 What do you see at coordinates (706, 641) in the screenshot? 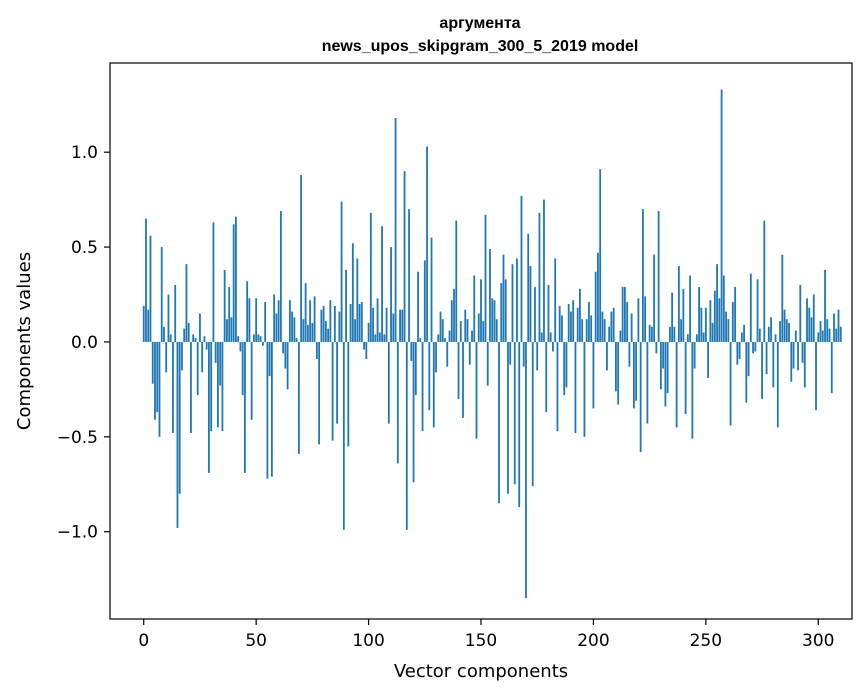
I see `x-tick-label: 250` at bounding box center [706, 641].